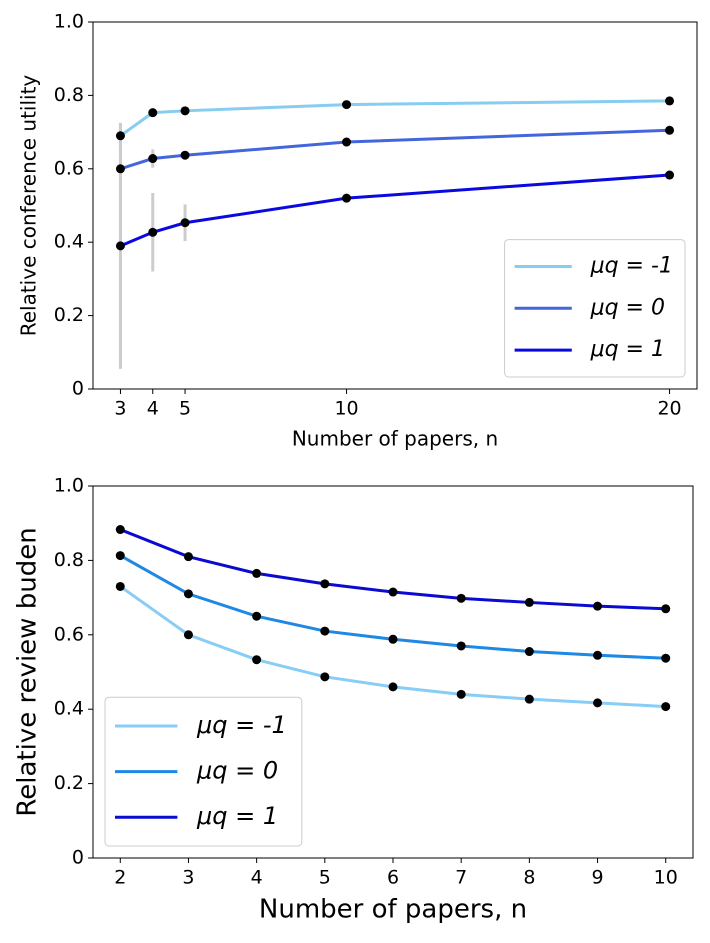 This screenshot has width=710, height=943. Describe the element at coordinates (669, 409) in the screenshot. I see `x-tick-label: 20` at that location.